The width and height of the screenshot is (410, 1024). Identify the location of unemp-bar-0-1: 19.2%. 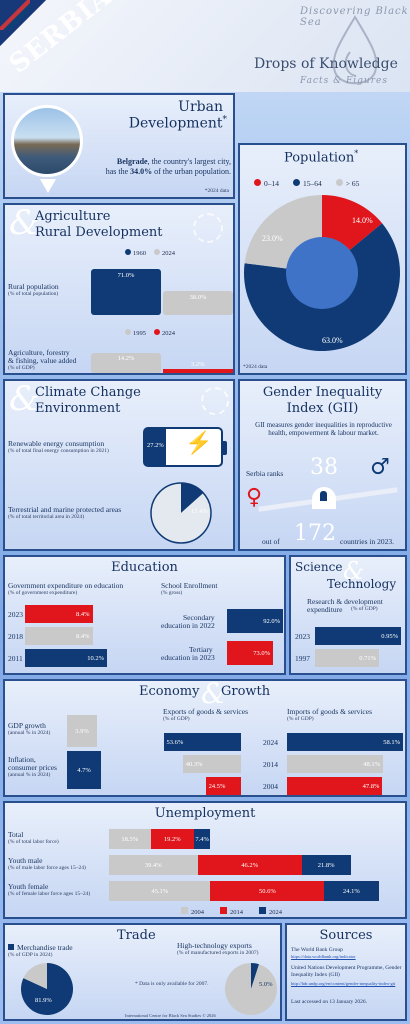
(172, 839).